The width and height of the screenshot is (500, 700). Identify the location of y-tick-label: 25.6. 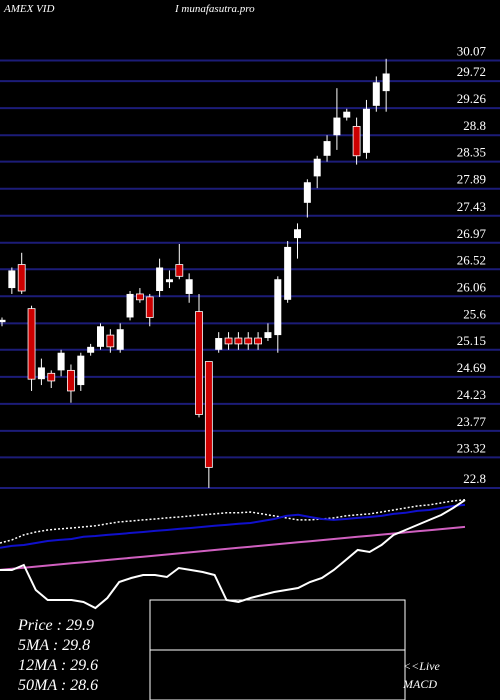
(474, 313).